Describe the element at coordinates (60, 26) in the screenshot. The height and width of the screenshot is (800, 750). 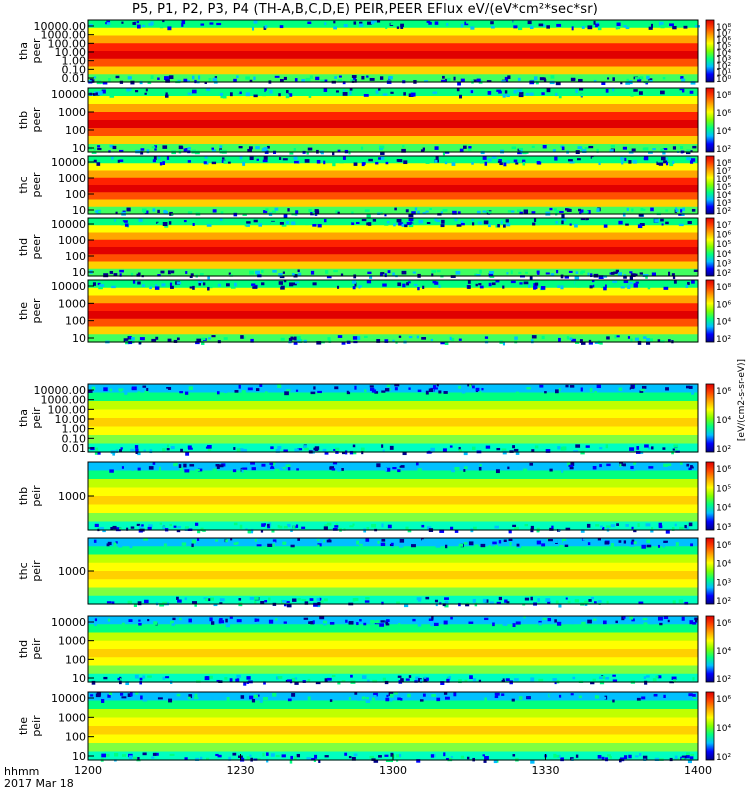
I see `y-tick-label: 10000.00` at that location.